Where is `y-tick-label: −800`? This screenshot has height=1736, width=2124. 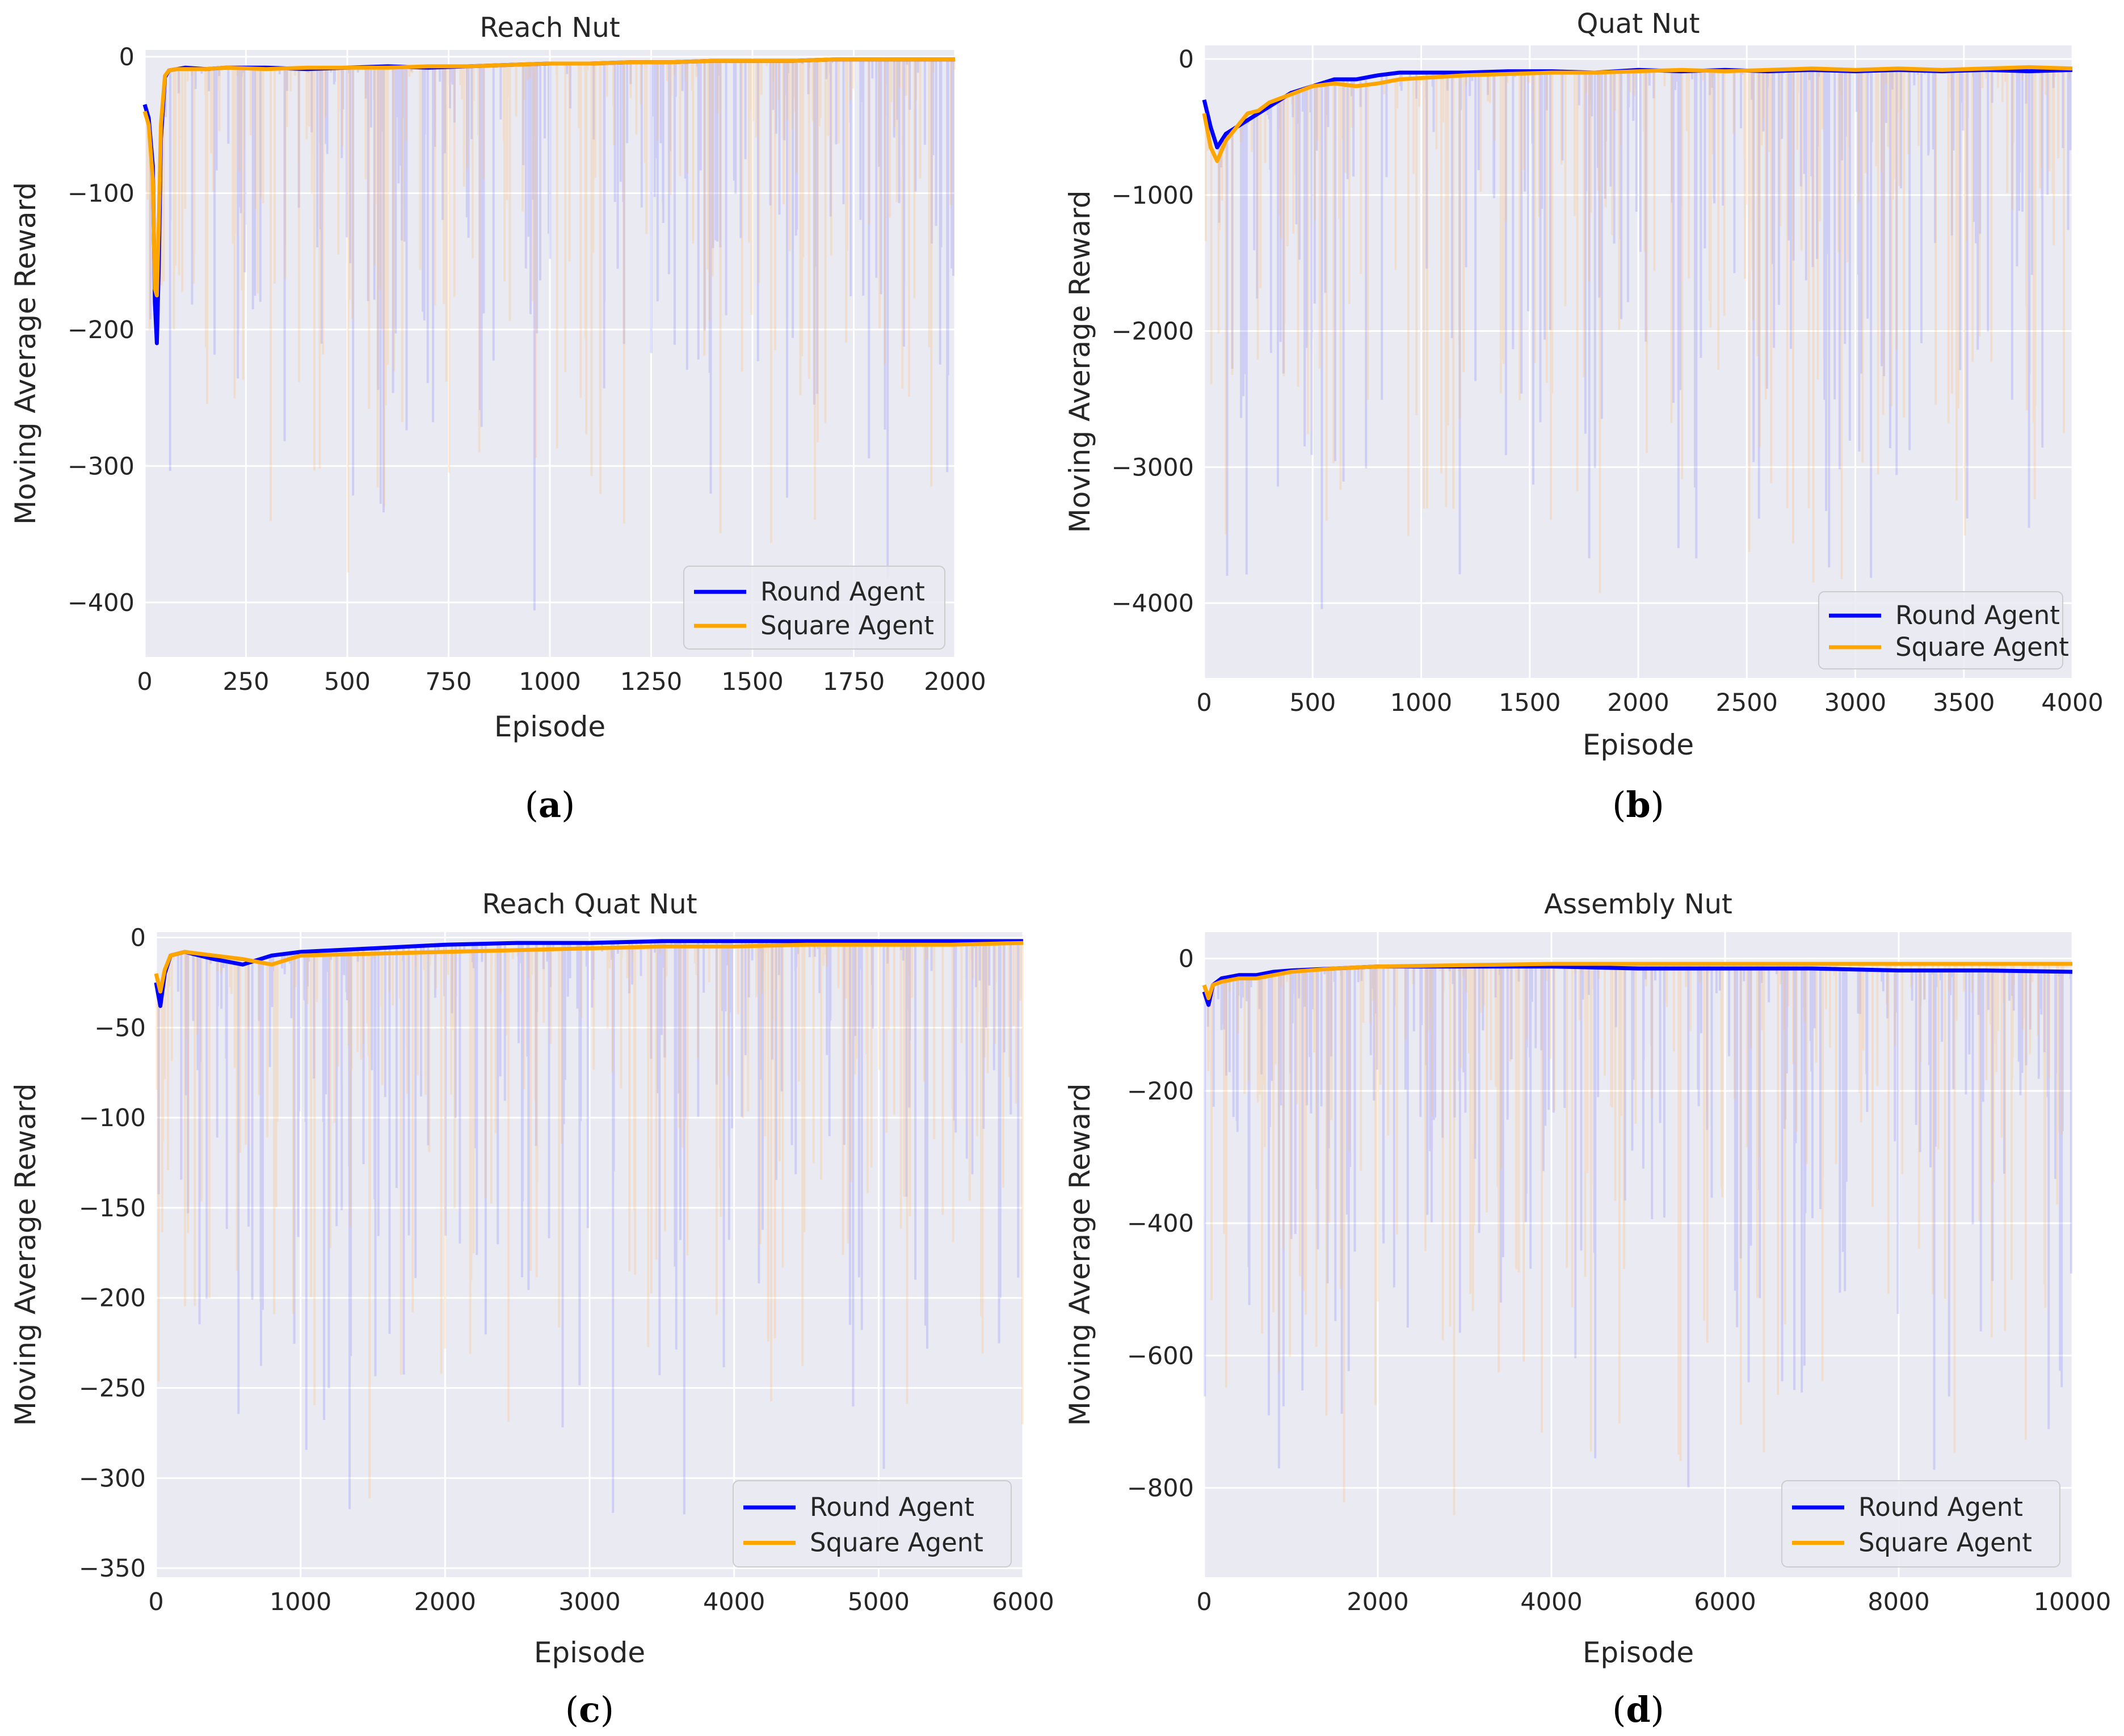 y-tick-label: −800 is located at coordinates (1160, 1488).